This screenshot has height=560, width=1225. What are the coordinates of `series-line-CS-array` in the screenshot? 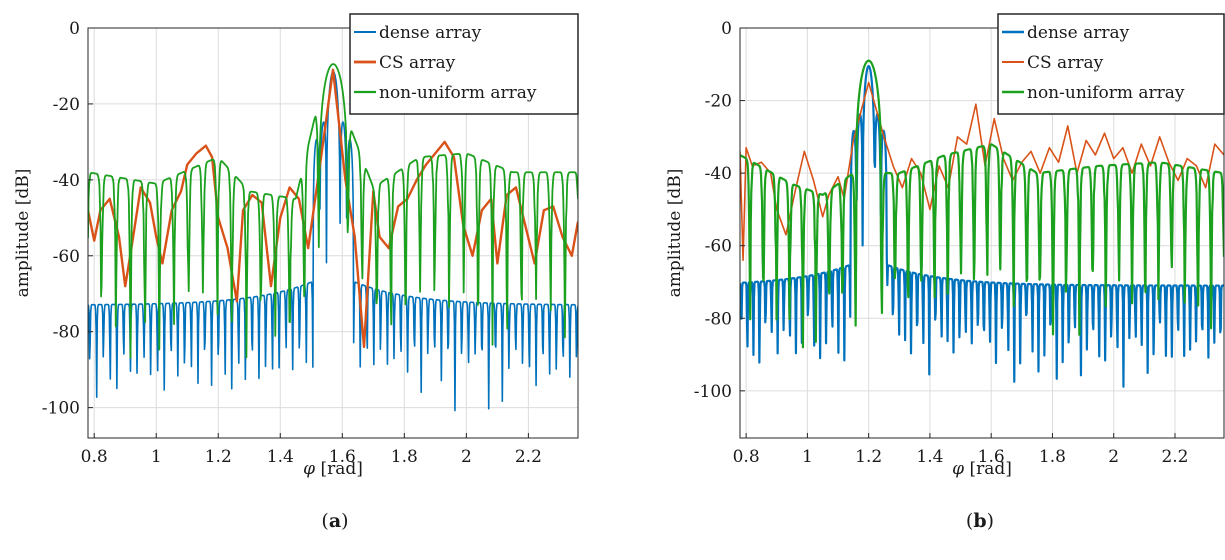 It's located at (982, 171).